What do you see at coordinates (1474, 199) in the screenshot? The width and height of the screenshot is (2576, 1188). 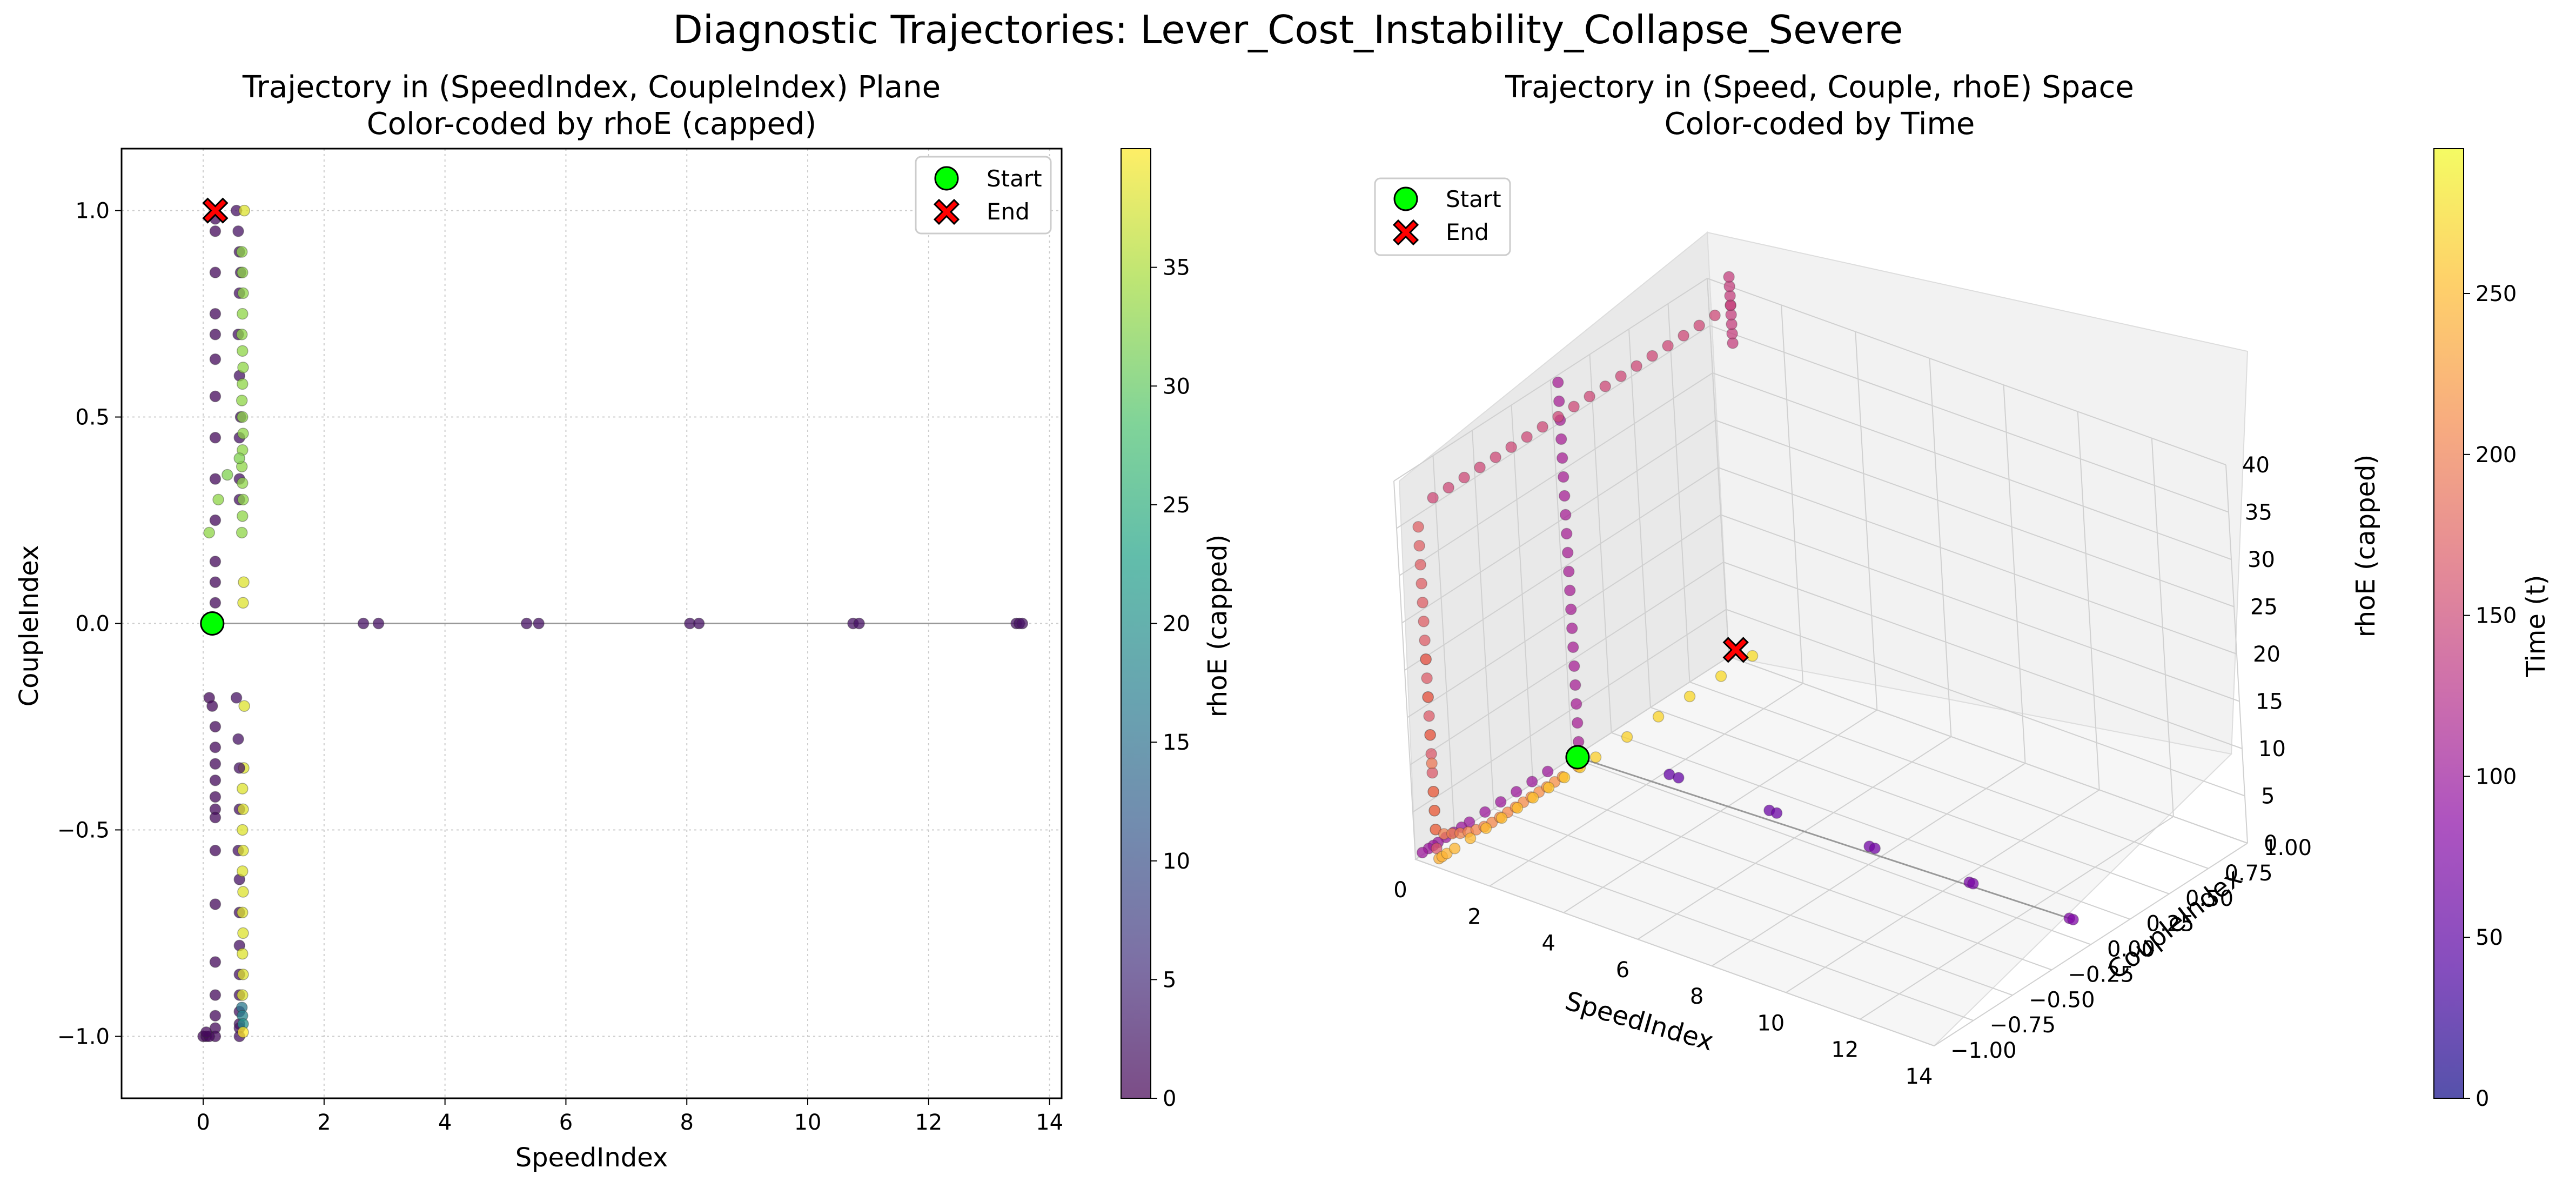 I see `right-legend-start-label: Start` at bounding box center [1474, 199].